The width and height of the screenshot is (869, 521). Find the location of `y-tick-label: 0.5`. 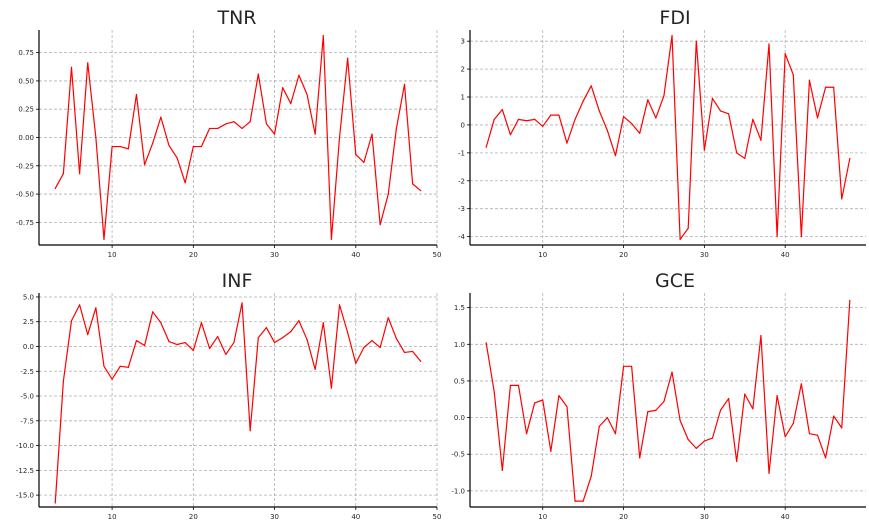

y-tick-label: 0.5 is located at coordinates (459, 381).